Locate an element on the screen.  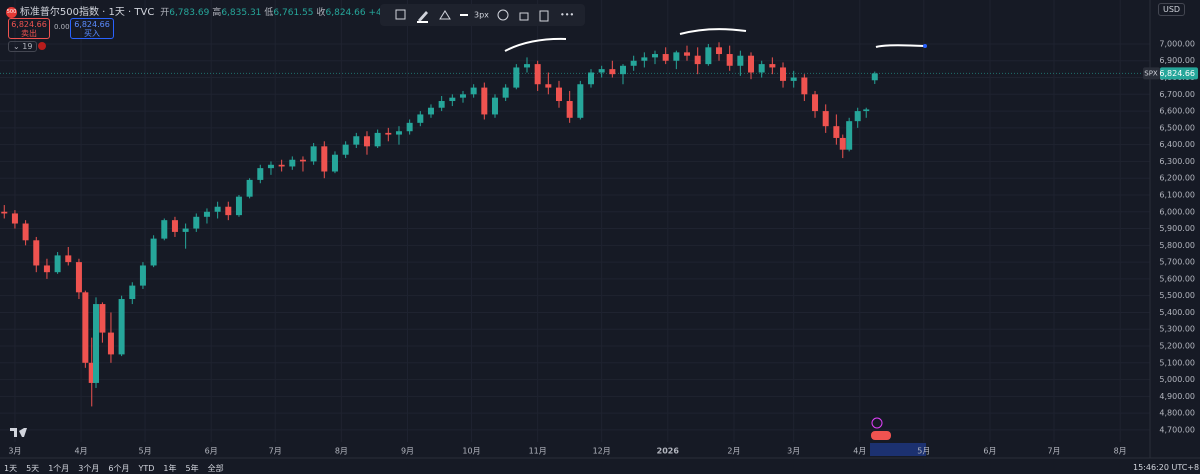
y-tick-label: 6,100.00 is located at coordinates (1177, 194).